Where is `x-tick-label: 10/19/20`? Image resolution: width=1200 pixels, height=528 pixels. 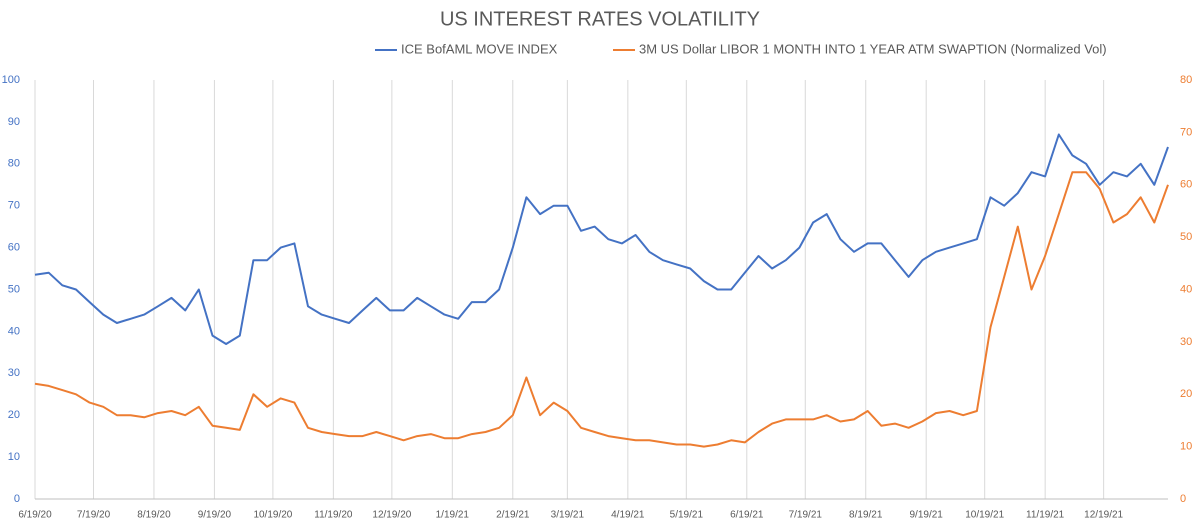 x-tick-label: 10/19/20 is located at coordinates (272, 515).